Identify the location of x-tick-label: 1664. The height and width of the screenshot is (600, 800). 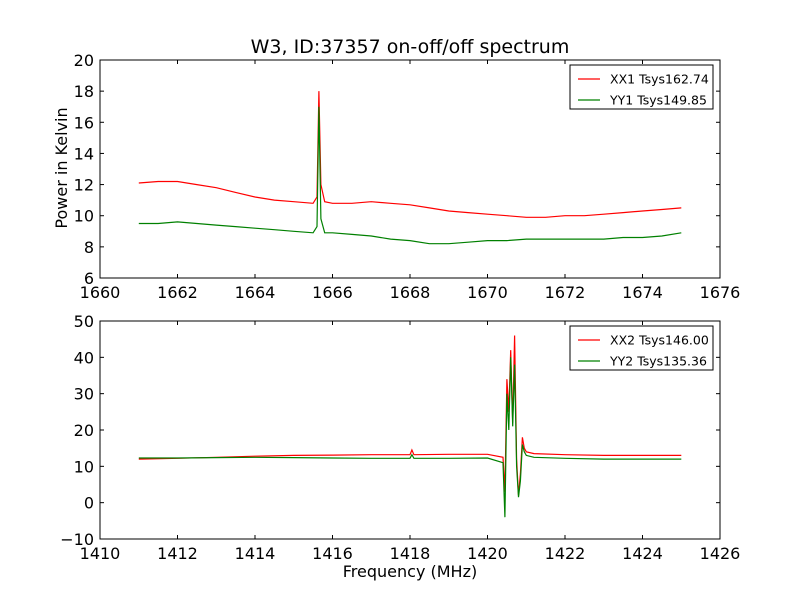
(255, 292).